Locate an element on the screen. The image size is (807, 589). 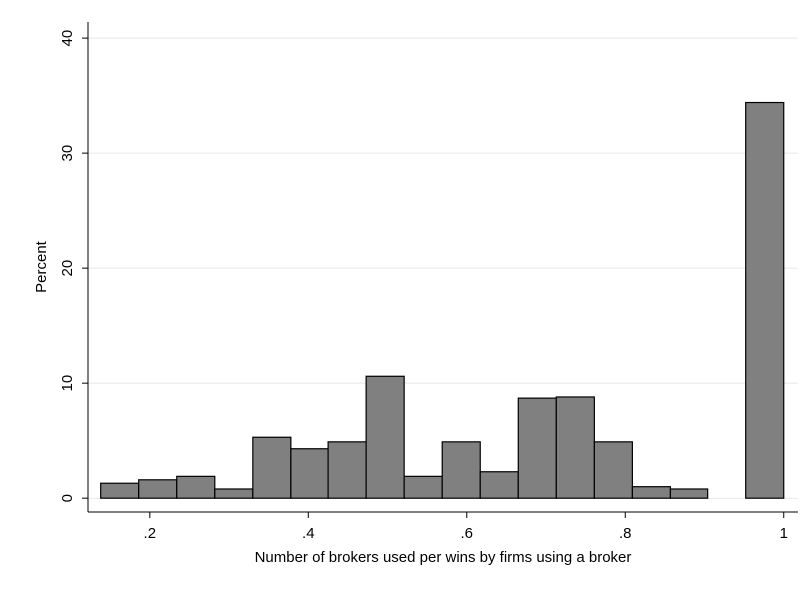
x-tick-label: .6 is located at coordinates (467, 533).